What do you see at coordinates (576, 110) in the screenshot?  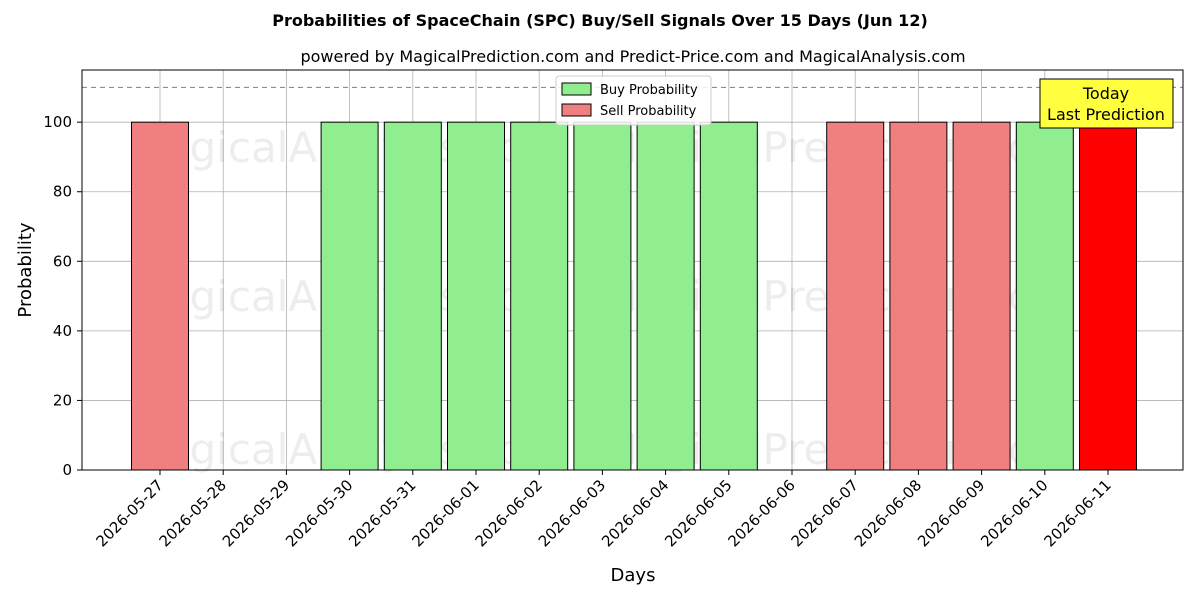 I see `legend-swatch-sell` at bounding box center [576, 110].